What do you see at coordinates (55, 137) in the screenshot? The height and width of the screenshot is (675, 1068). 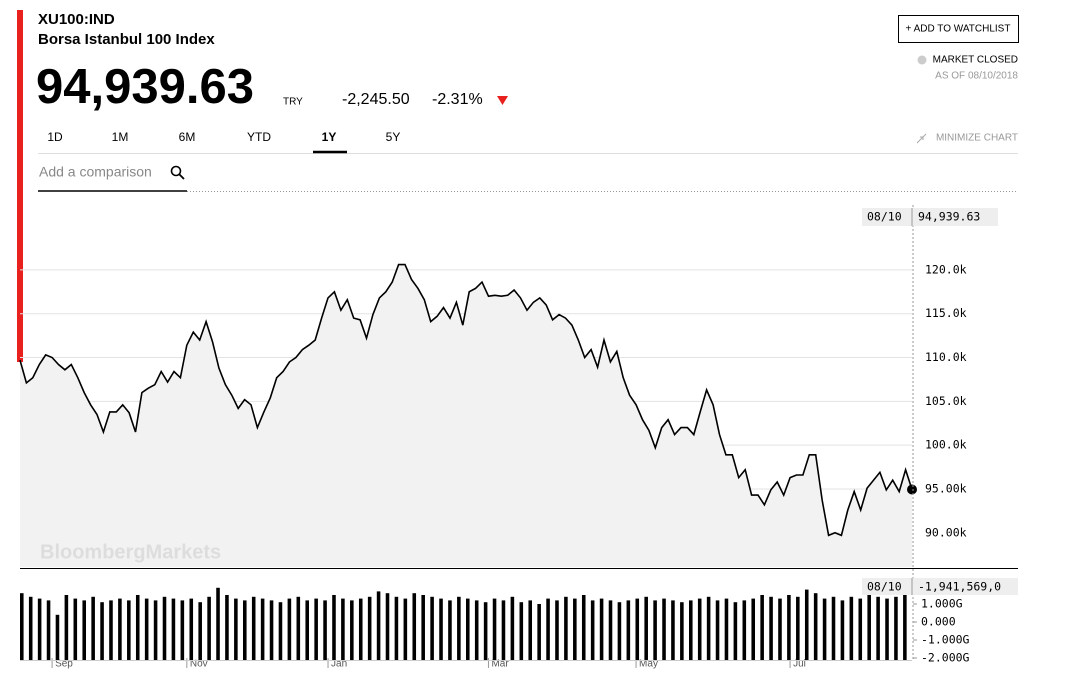 I see `range-button: 1D` at bounding box center [55, 137].